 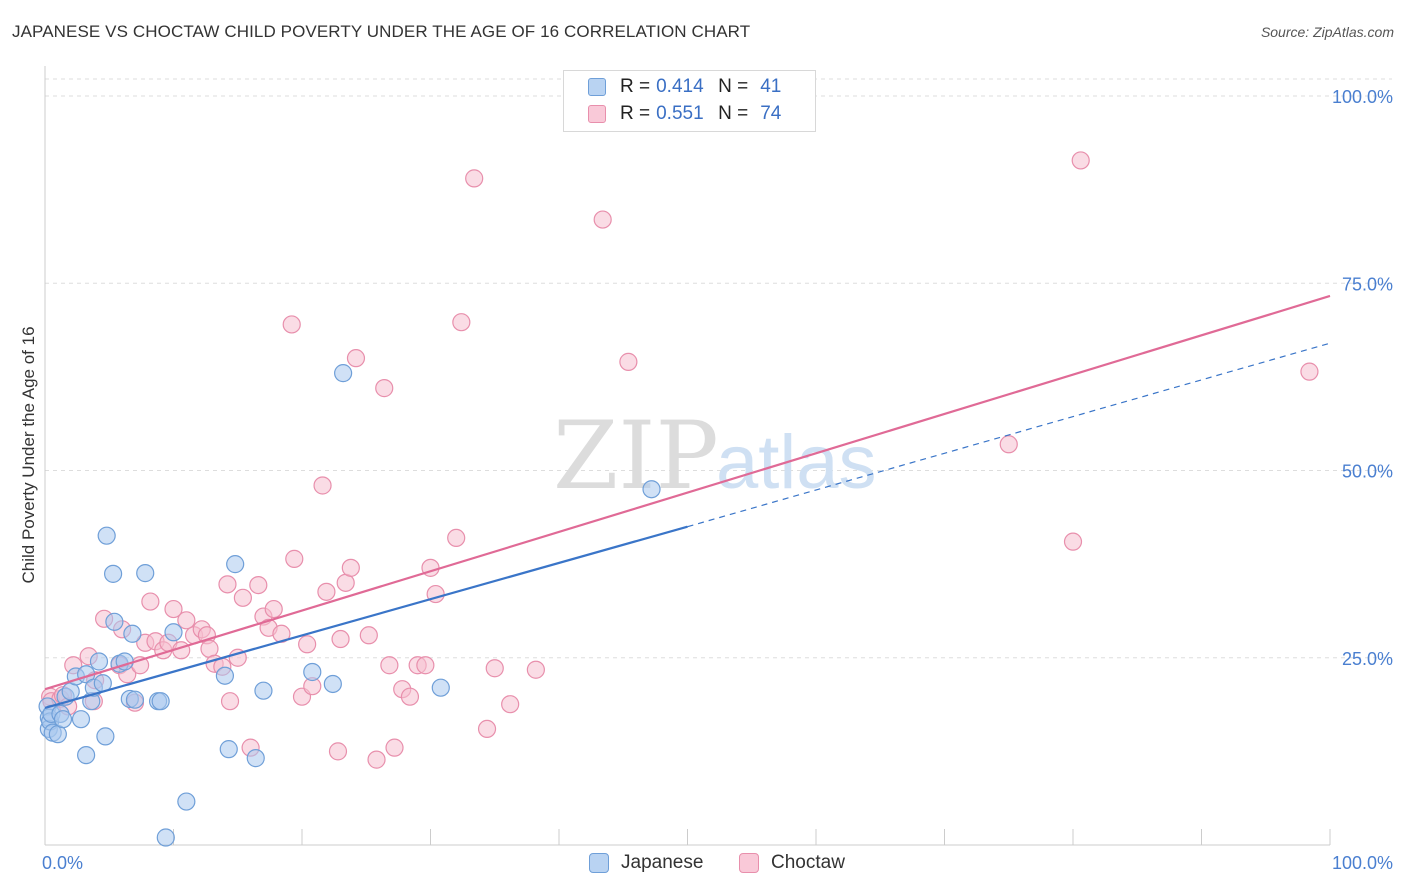 I want to click on watermark-zip: ZIP, so click(x=636, y=456).